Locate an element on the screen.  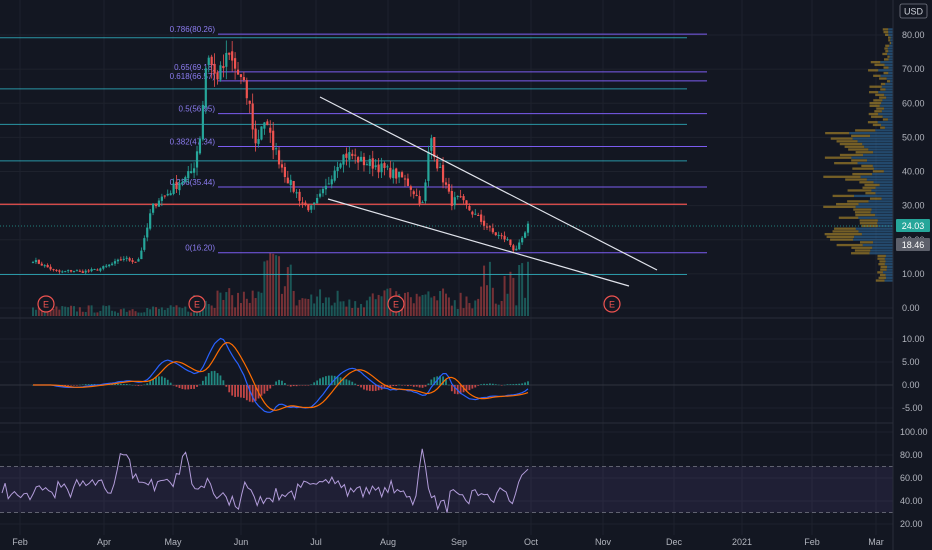
rsi-band is located at coordinates (446, 489).